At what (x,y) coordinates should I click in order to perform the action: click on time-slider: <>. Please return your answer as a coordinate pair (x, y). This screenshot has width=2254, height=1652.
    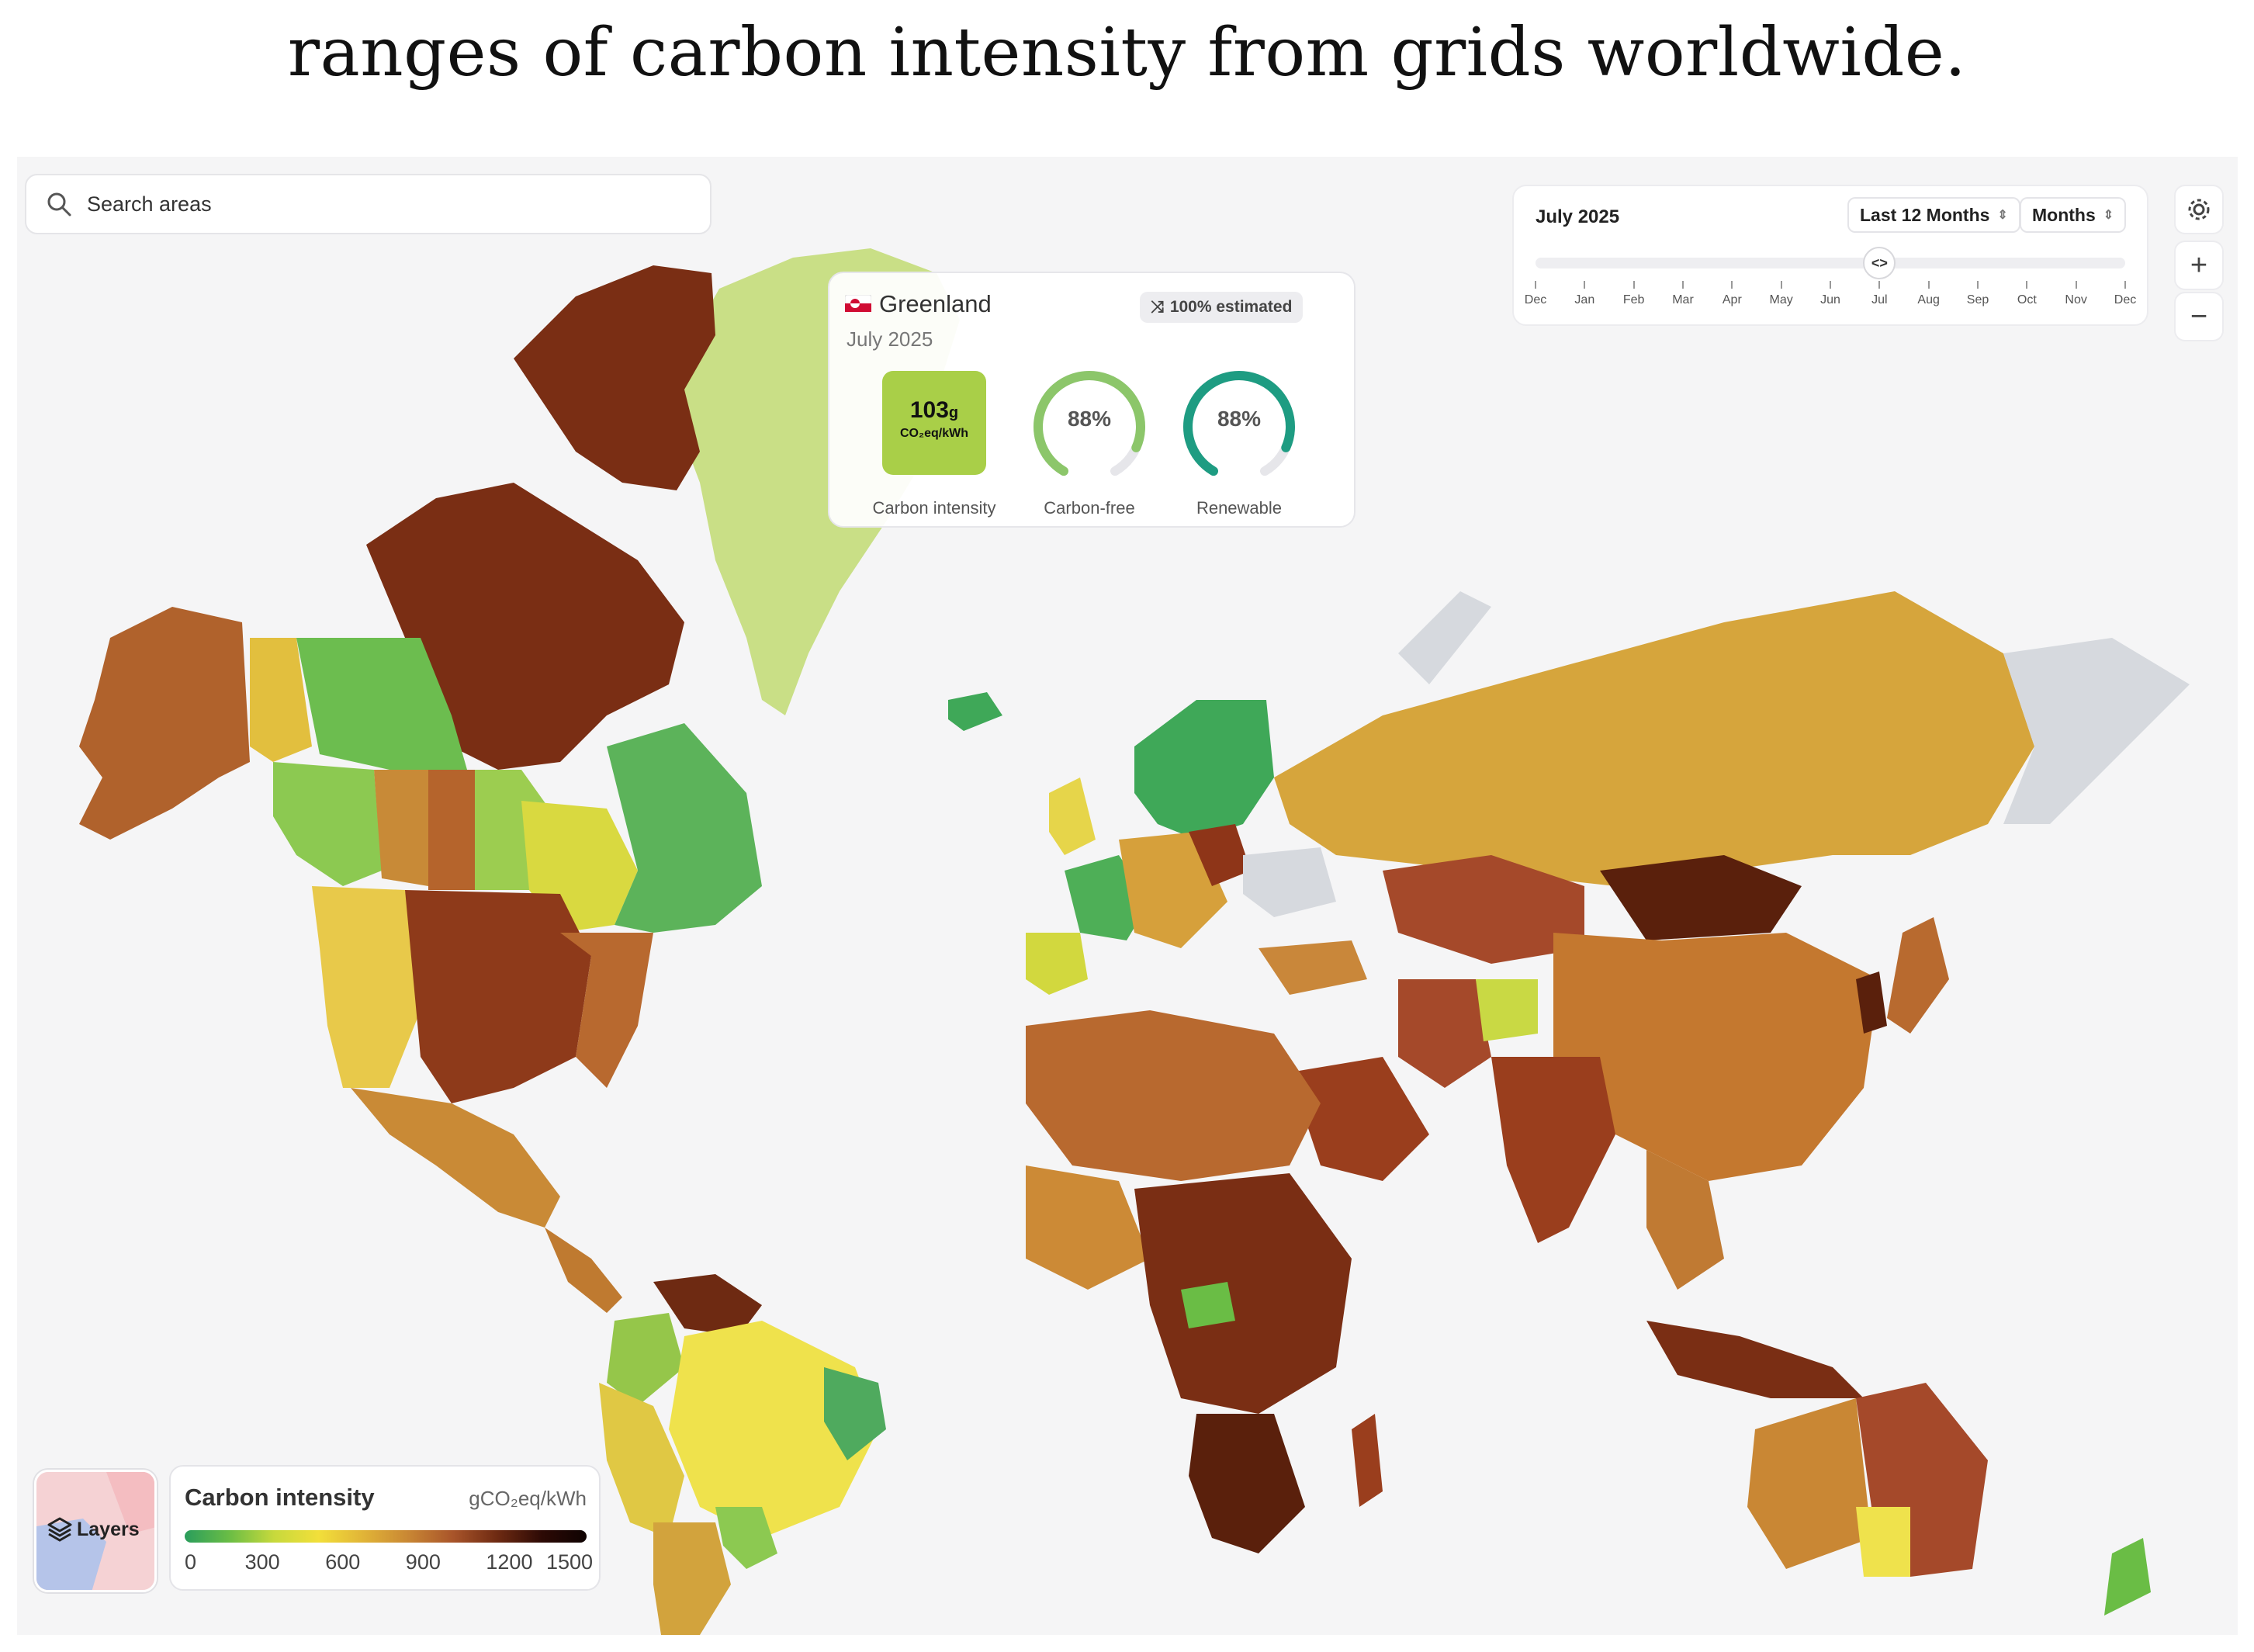
    Looking at the image, I should click on (1830, 263).